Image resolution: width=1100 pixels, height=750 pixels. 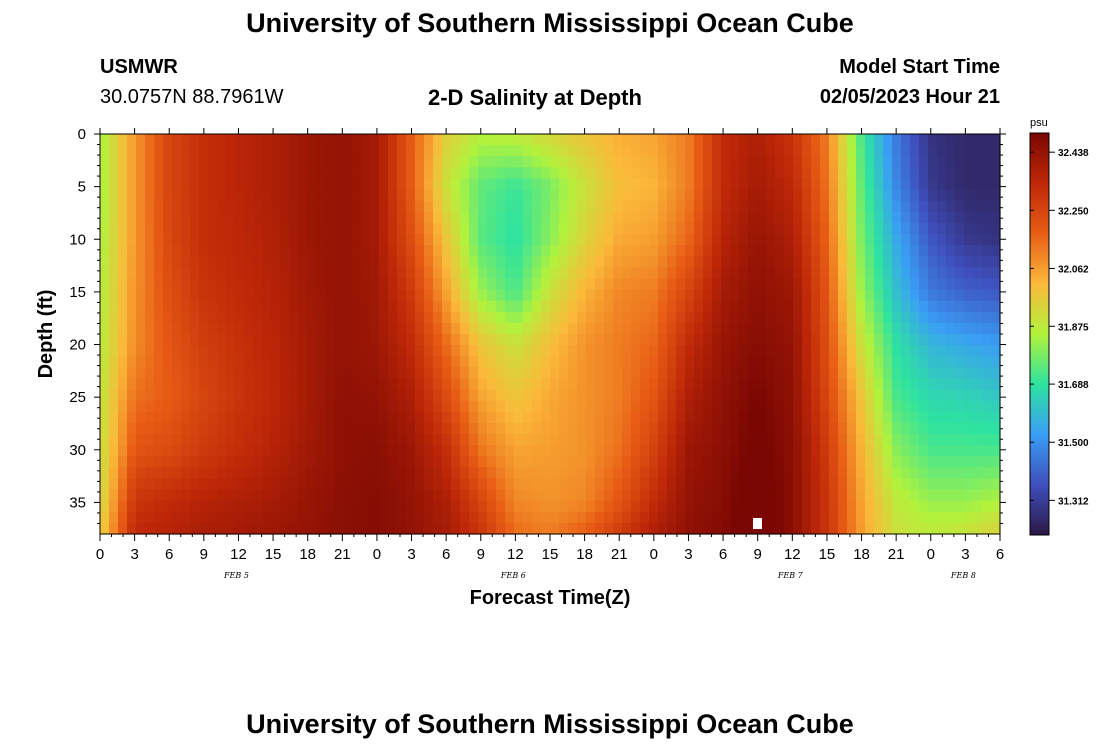 What do you see at coordinates (790, 575) in the screenshot?
I see `date-label: FEB 7` at bounding box center [790, 575].